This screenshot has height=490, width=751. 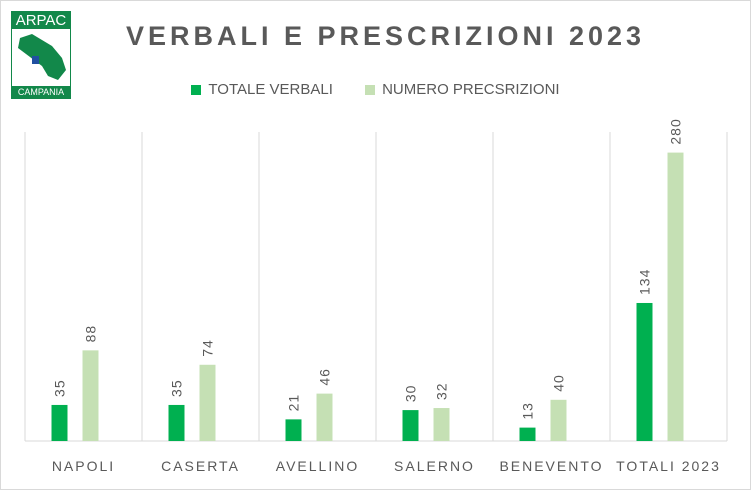 What do you see at coordinates (41, 20) in the screenshot?
I see `logo-top-text: ARPAC` at bounding box center [41, 20].